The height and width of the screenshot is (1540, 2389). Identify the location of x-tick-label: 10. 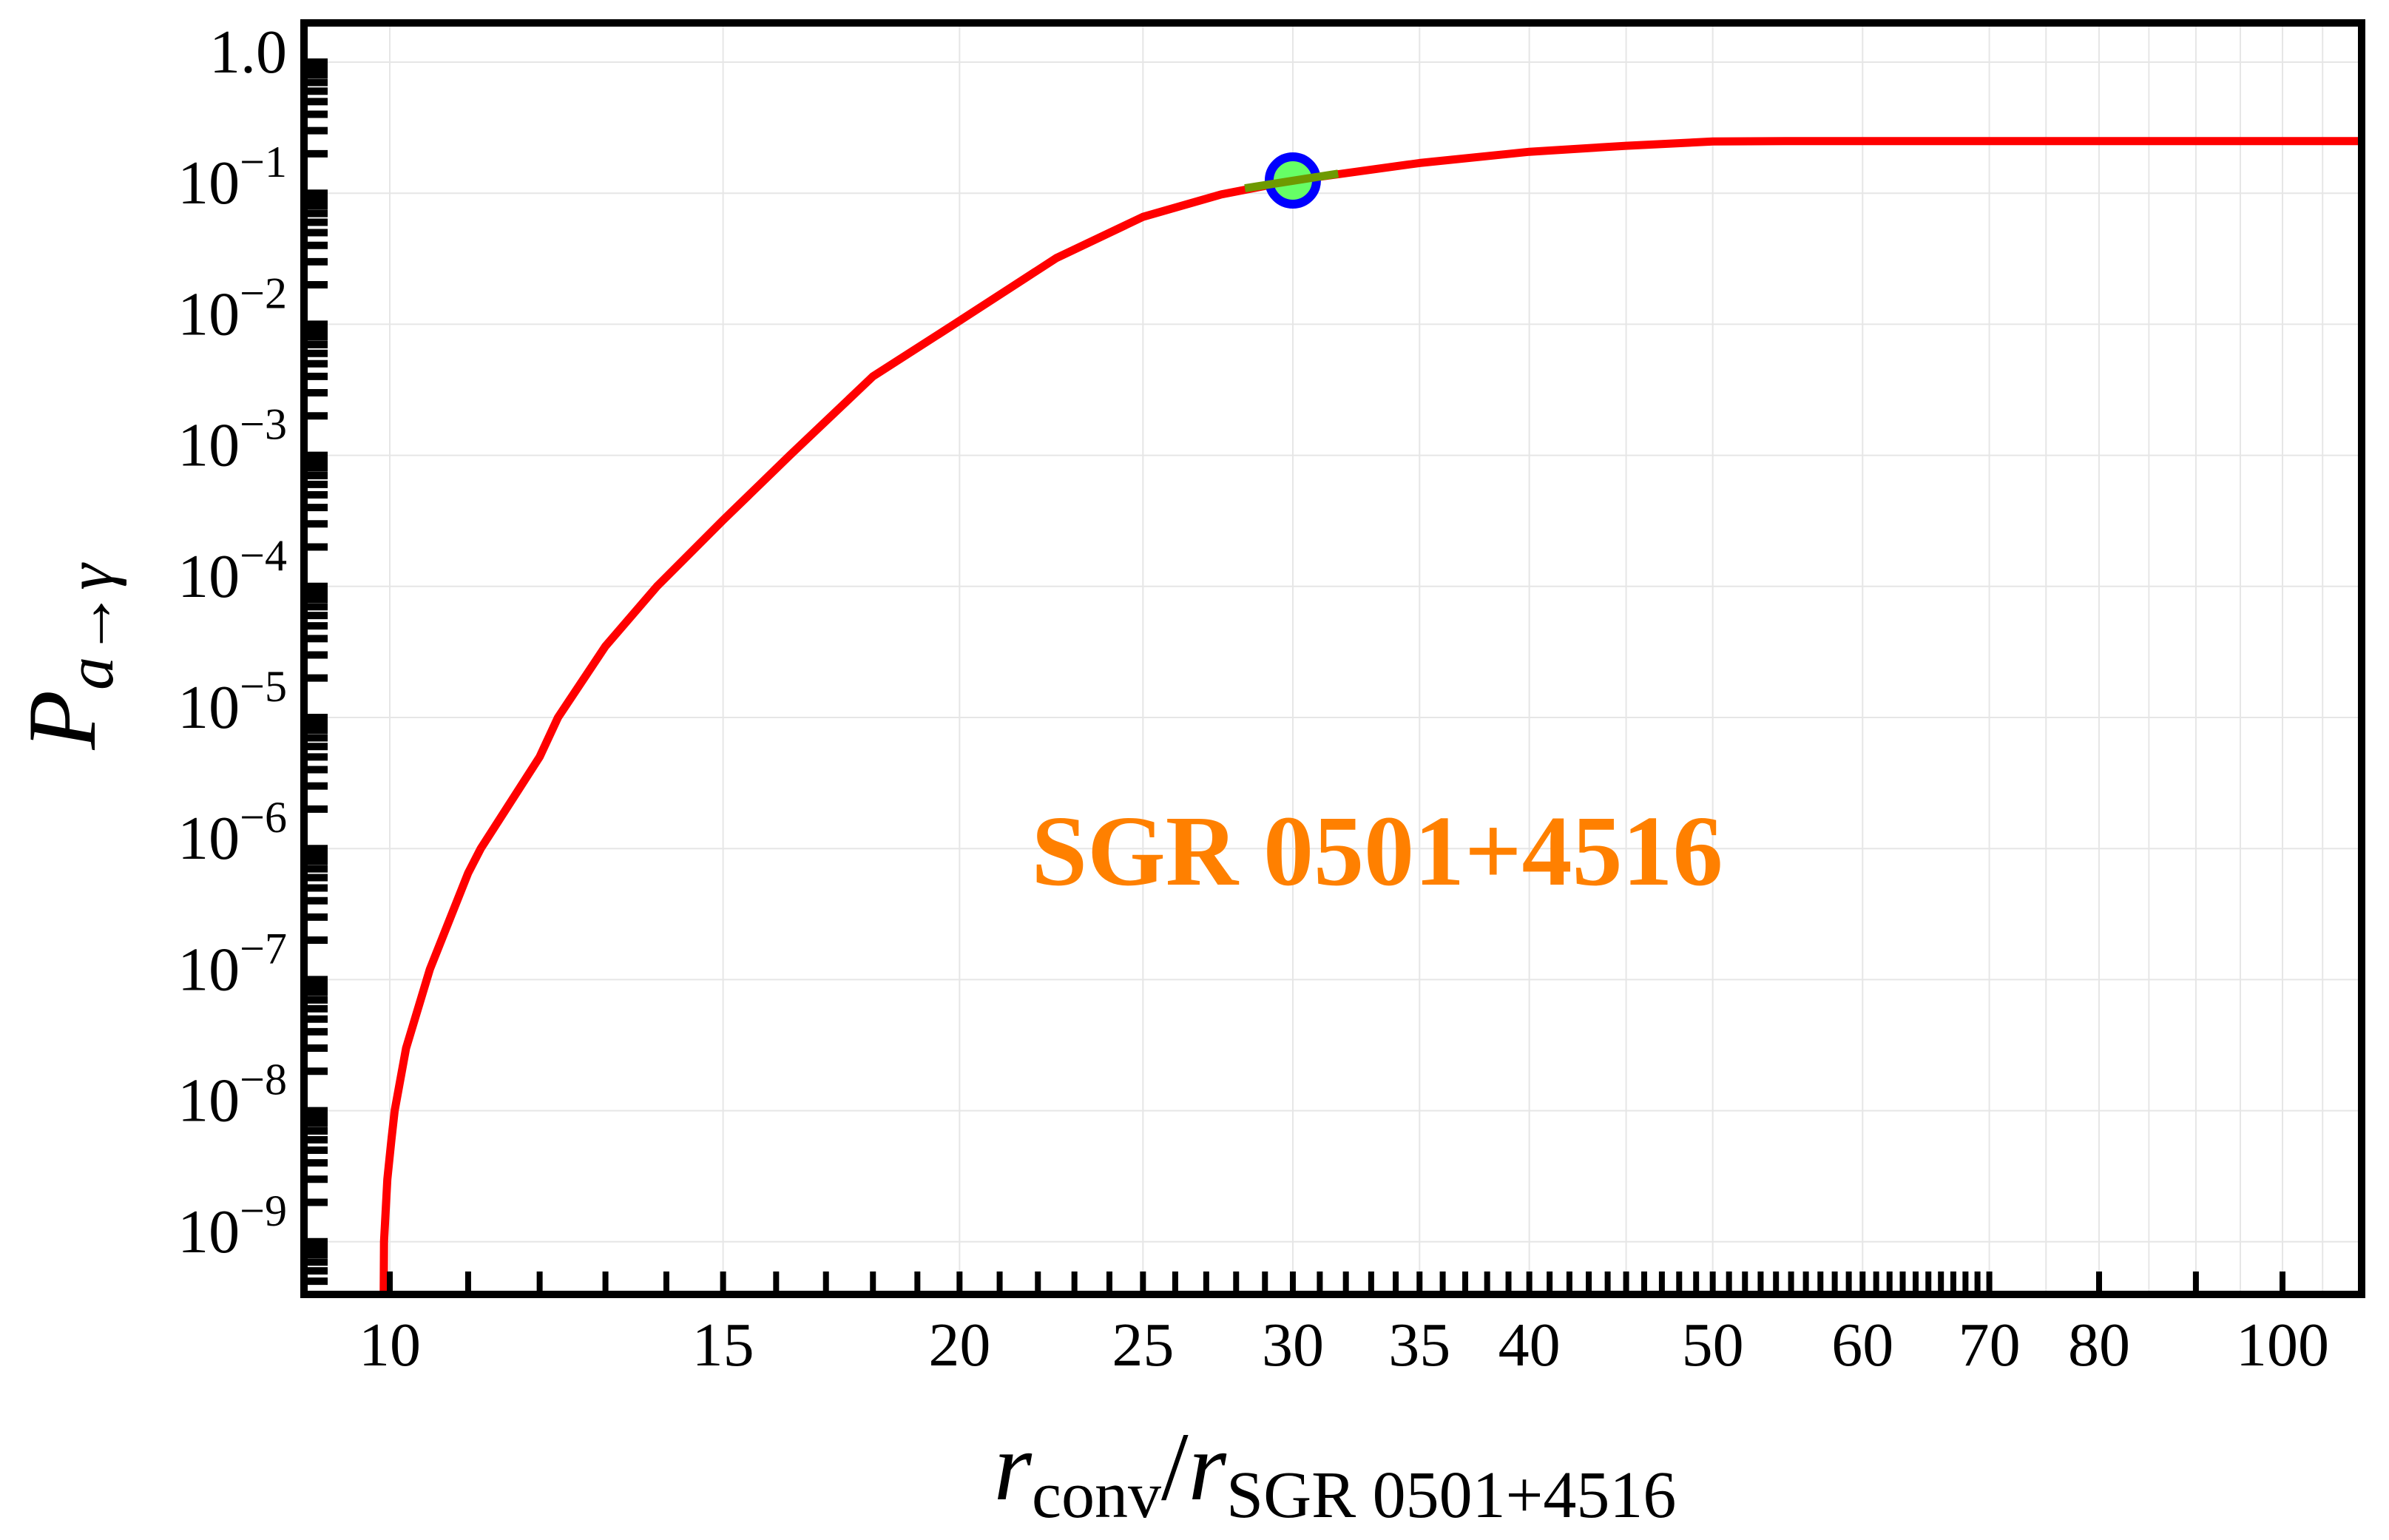
(390, 1345).